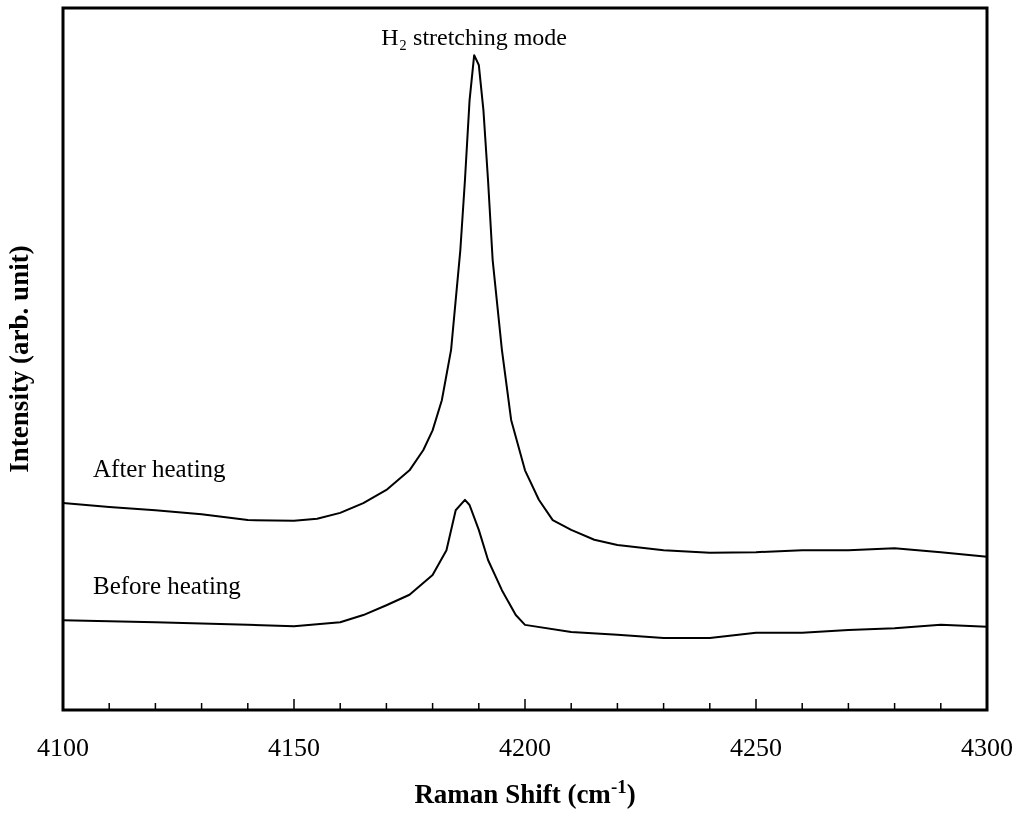  Describe the element at coordinates (987, 747) in the screenshot. I see `x-tick-label: 4300` at that location.